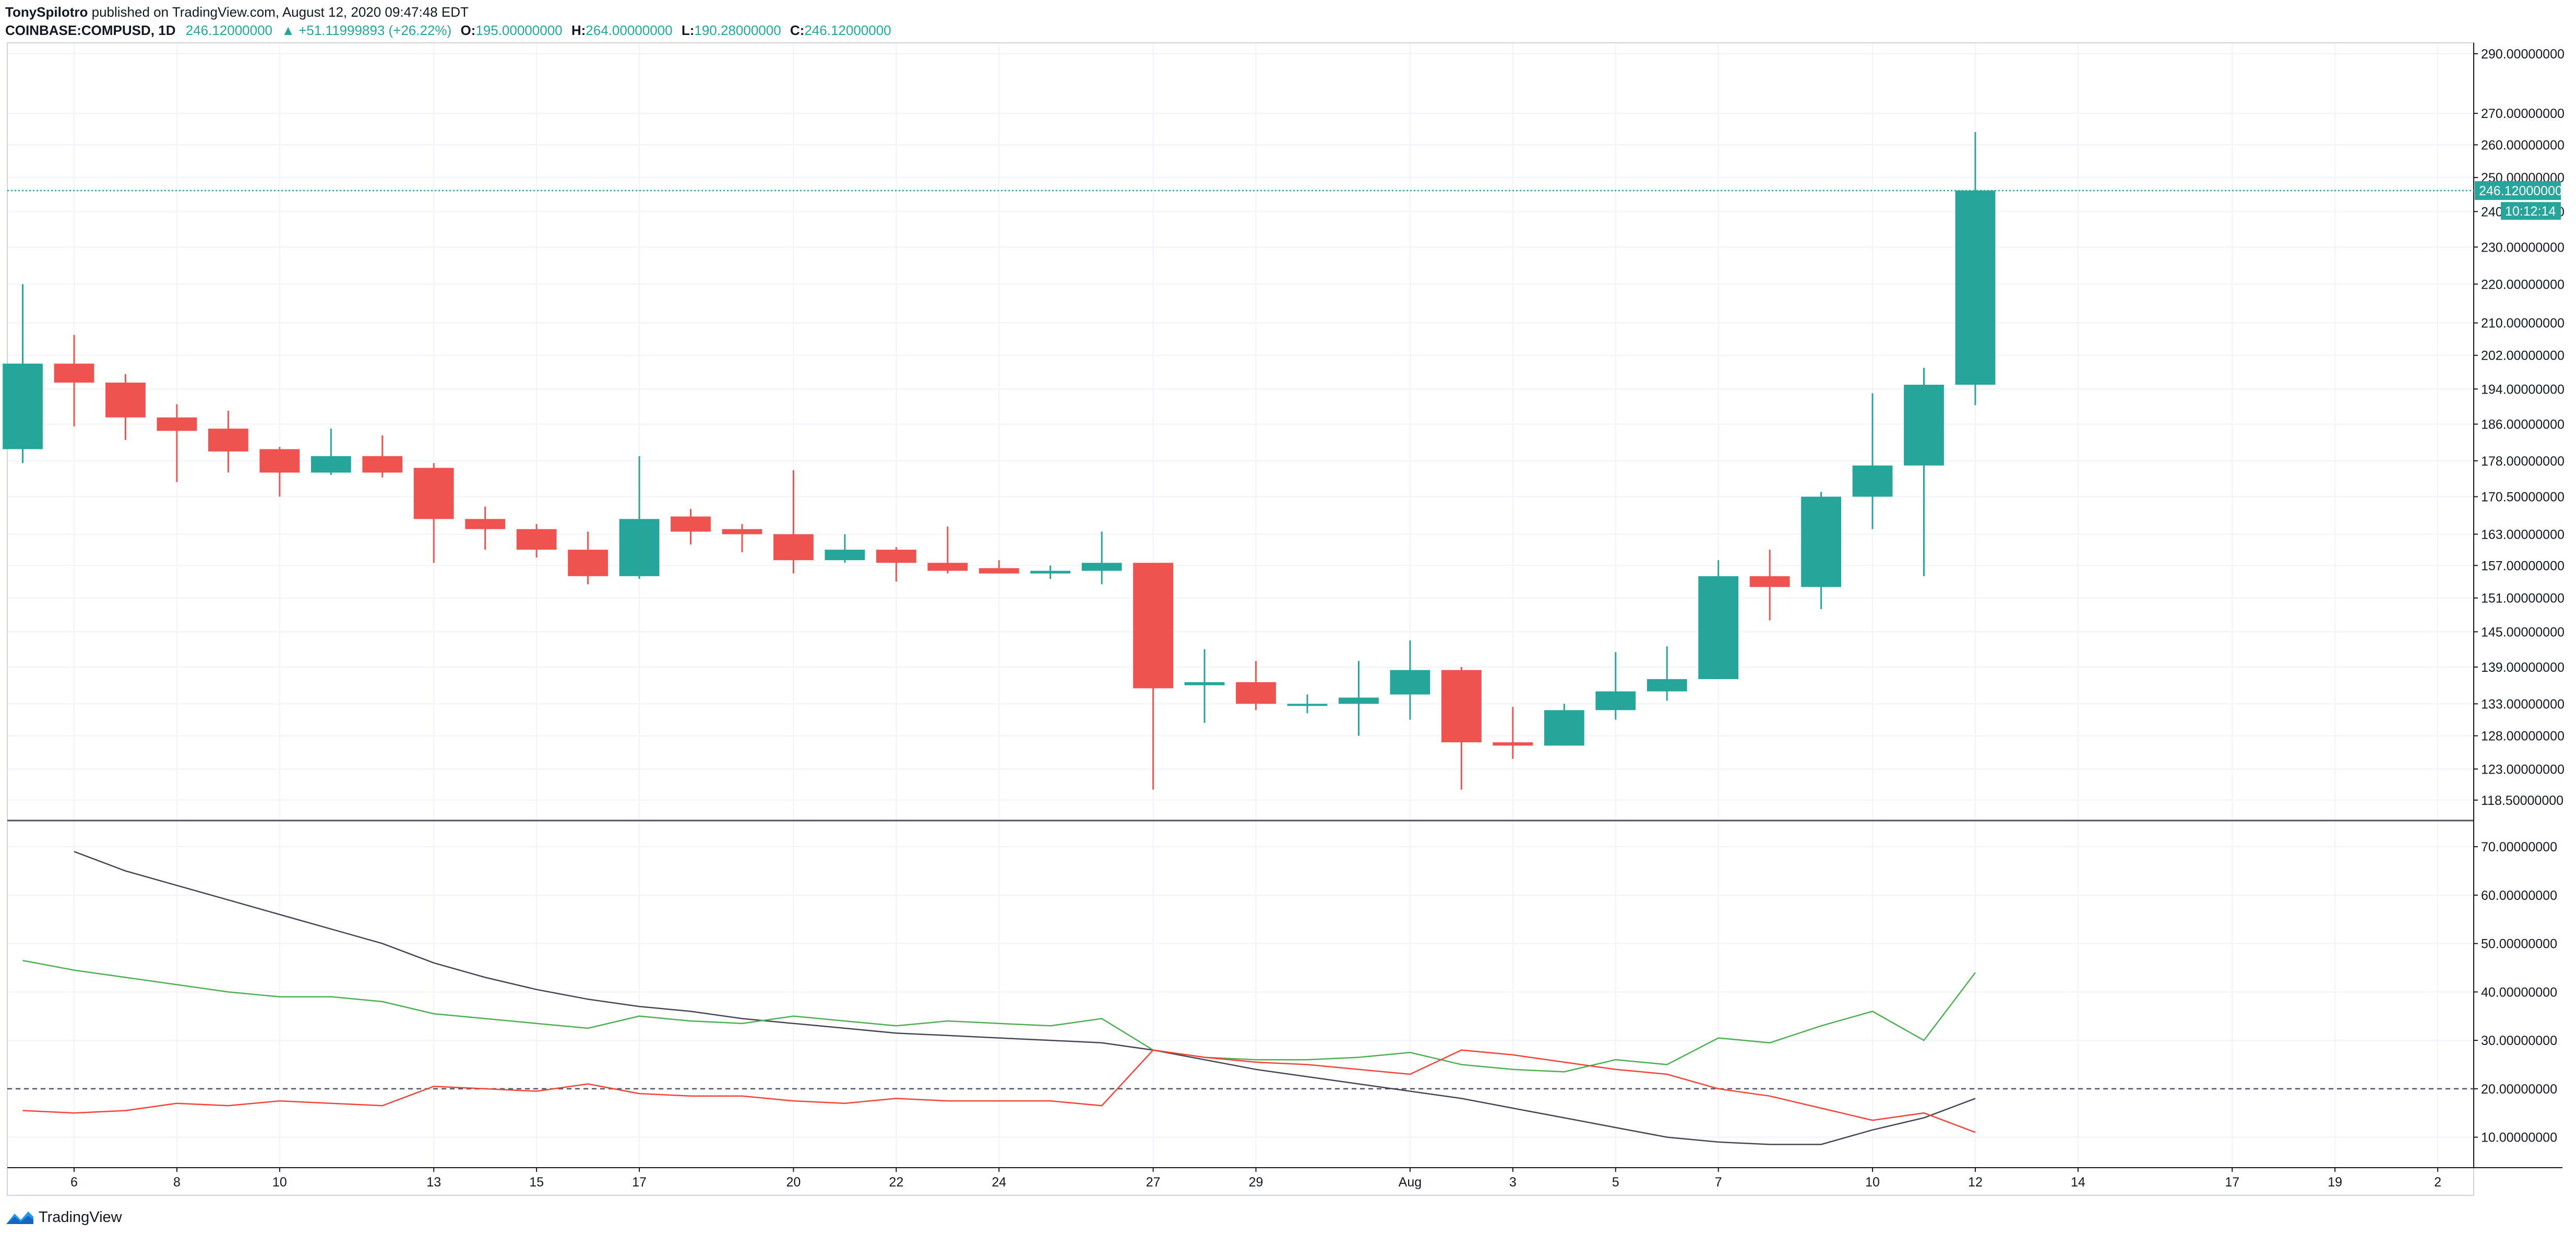 The width and height of the screenshot is (2576, 1235). Describe the element at coordinates (2523, 497) in the screenshot. I see `price-axis-label: 170.50000000` at that location.